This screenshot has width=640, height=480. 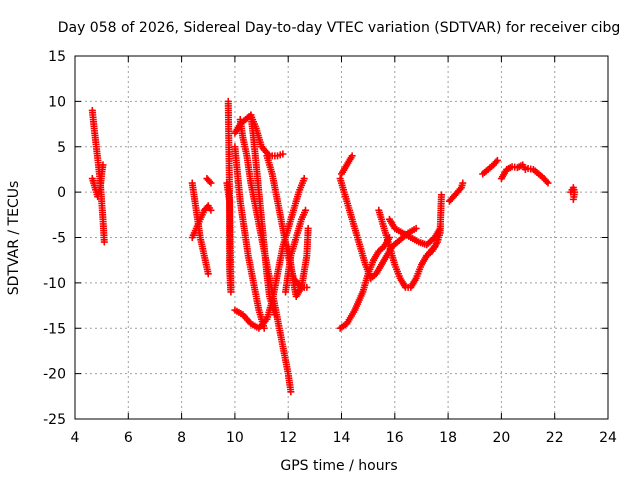 I want to click on series-s21, so click(x=456, y=192).